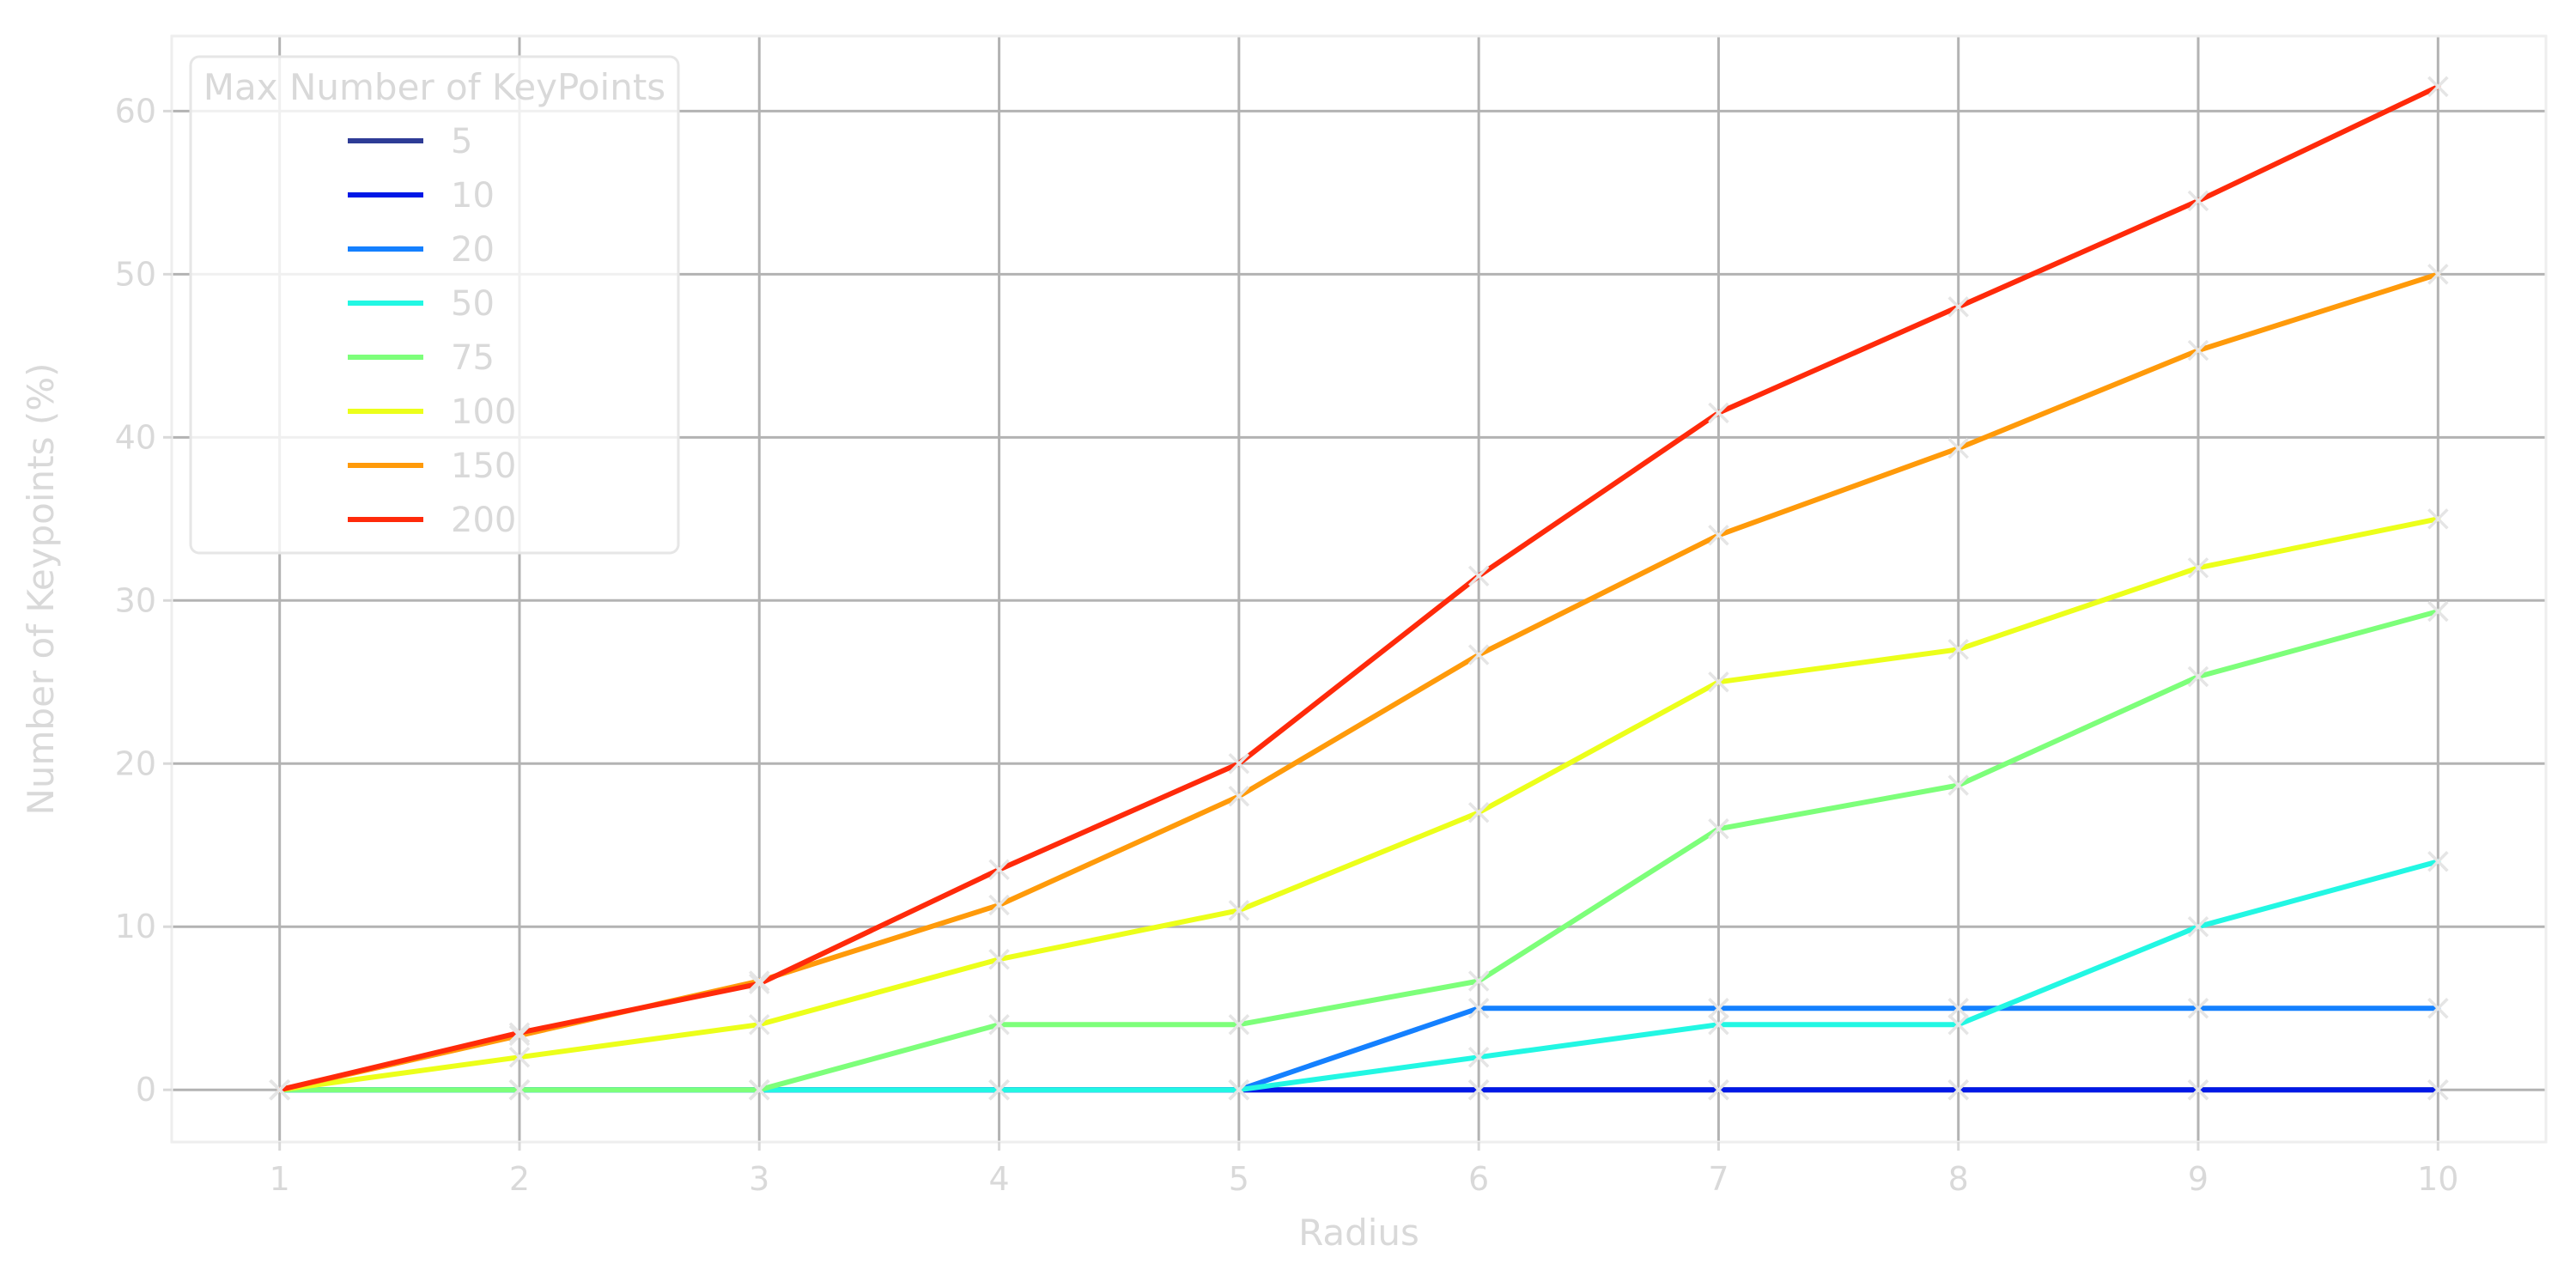  I want to click on x-tick-label: 8, so click(1959, 1179).